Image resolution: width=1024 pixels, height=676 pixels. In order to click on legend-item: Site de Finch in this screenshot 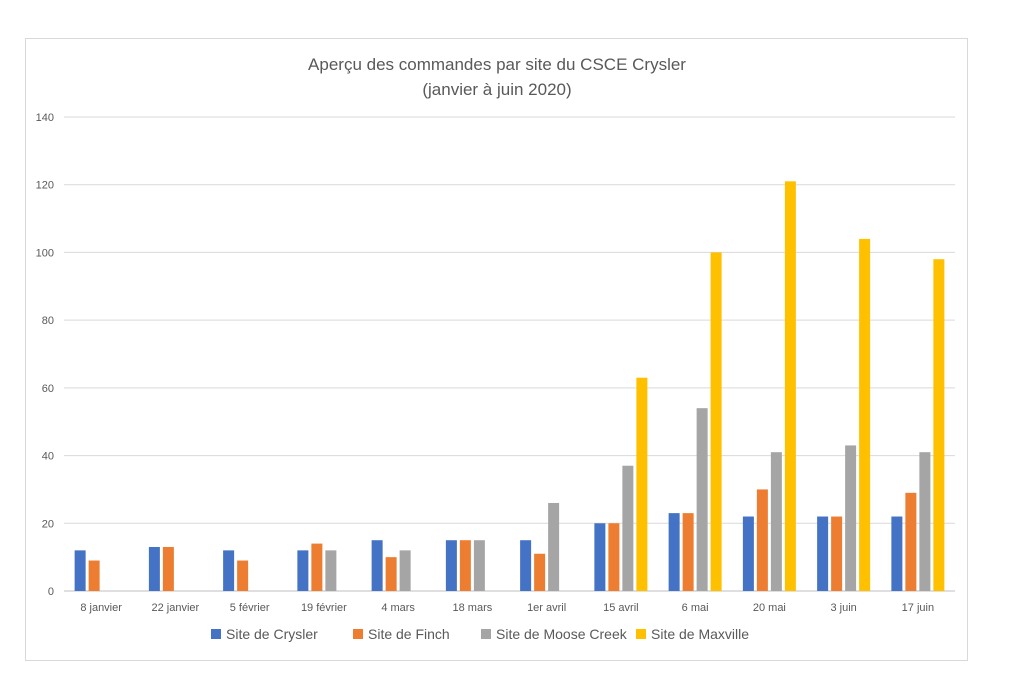, I will do `click(401, 634)`.